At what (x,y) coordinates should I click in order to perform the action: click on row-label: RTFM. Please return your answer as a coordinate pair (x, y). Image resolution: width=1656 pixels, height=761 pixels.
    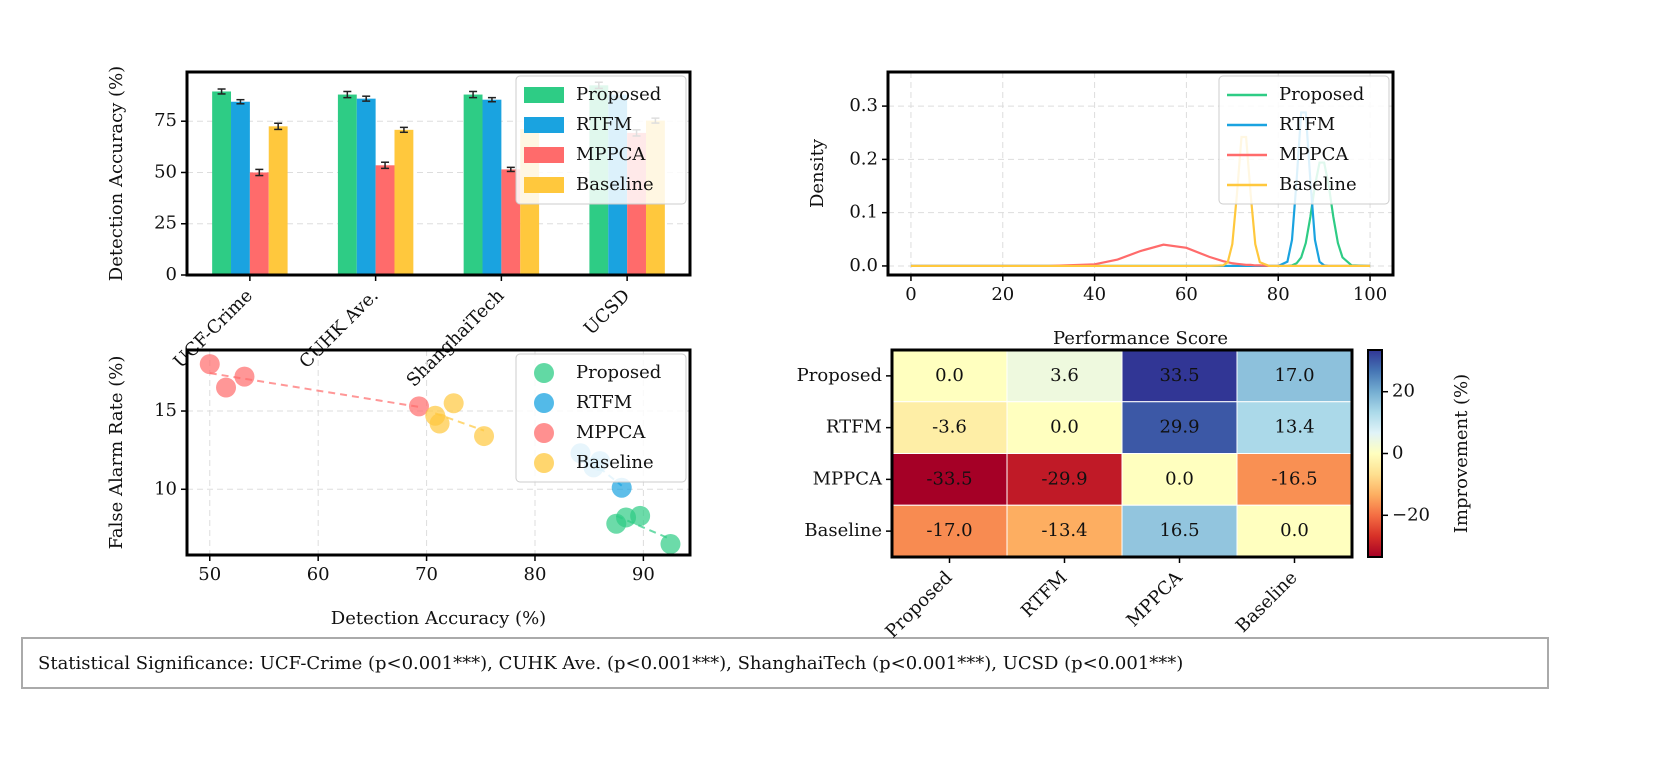
    Looking at the image, I should click on (854, 427).